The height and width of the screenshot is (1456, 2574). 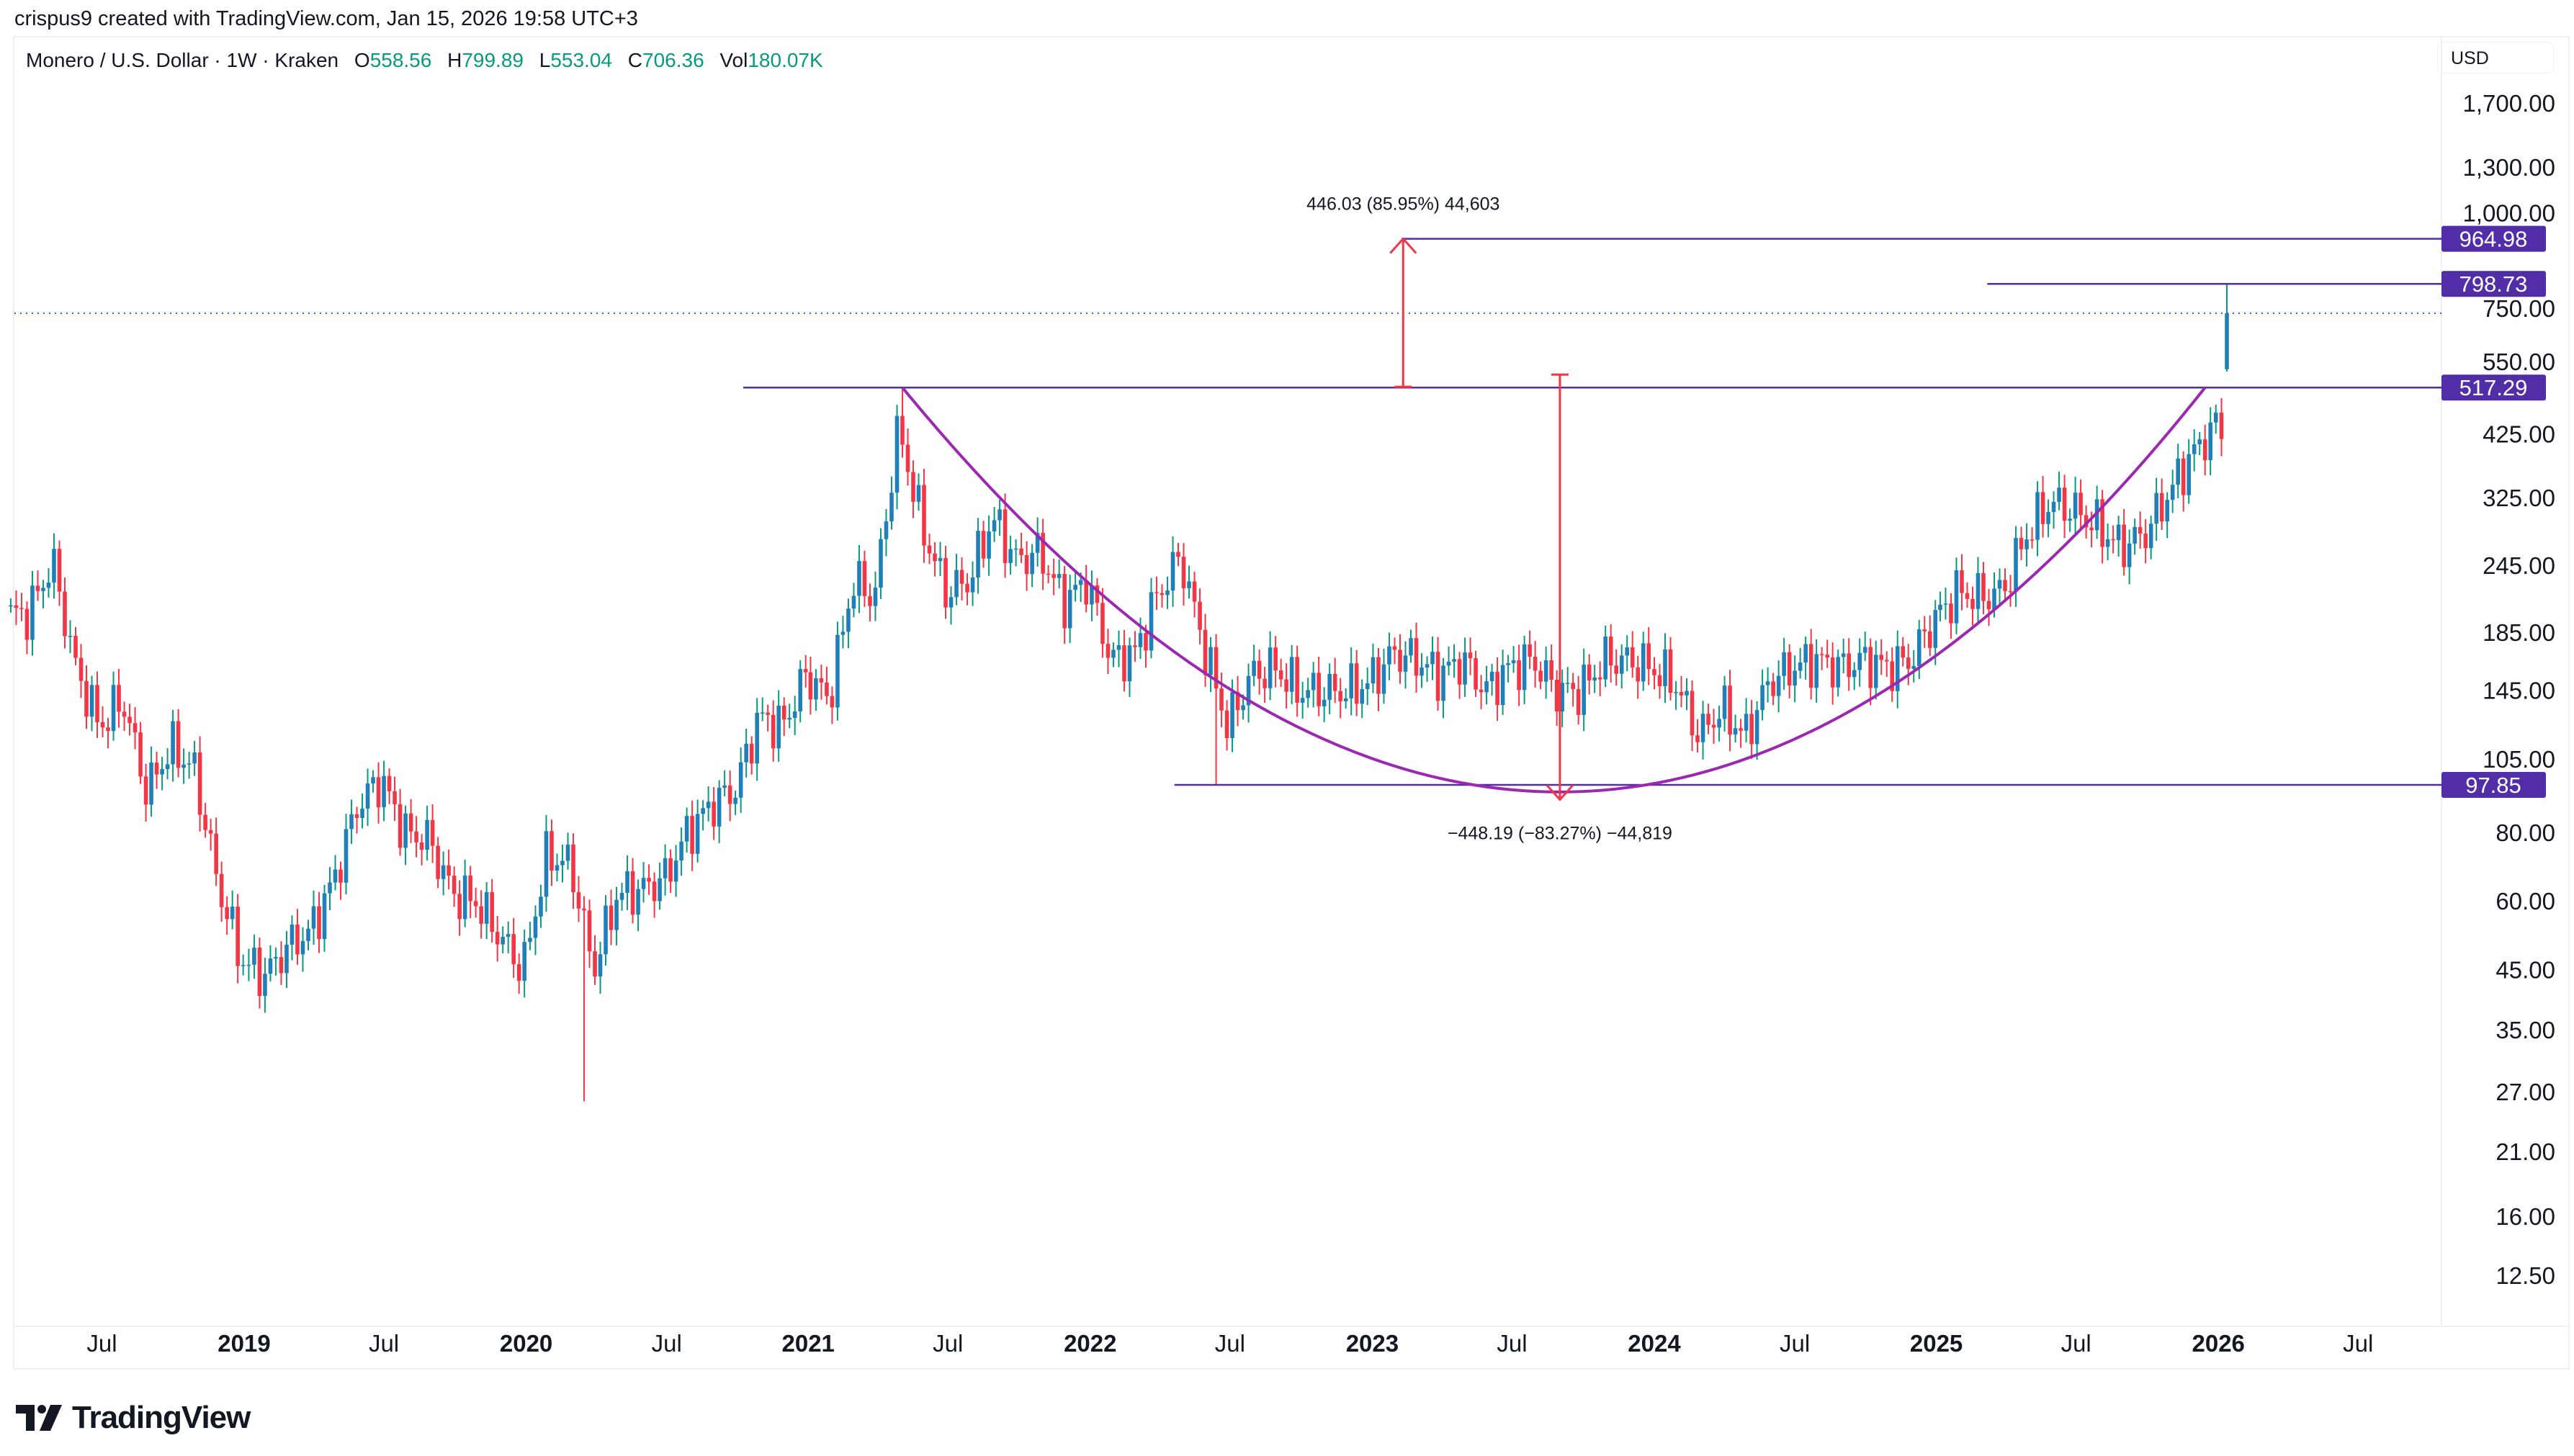 I want to click on price-tick: 185.00, so click(x=2519, y=632).